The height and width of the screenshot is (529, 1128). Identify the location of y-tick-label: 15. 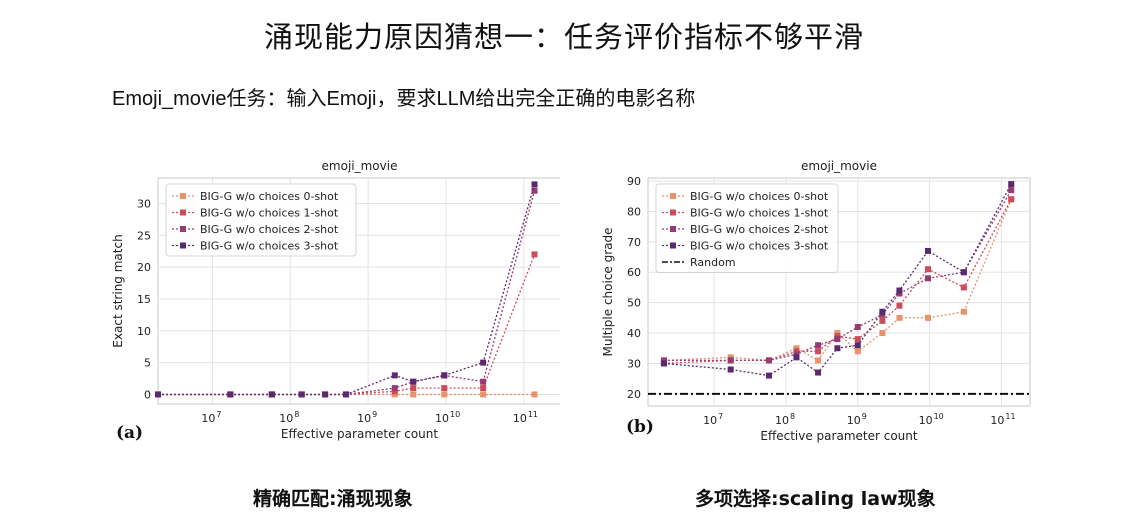
(144, 299).